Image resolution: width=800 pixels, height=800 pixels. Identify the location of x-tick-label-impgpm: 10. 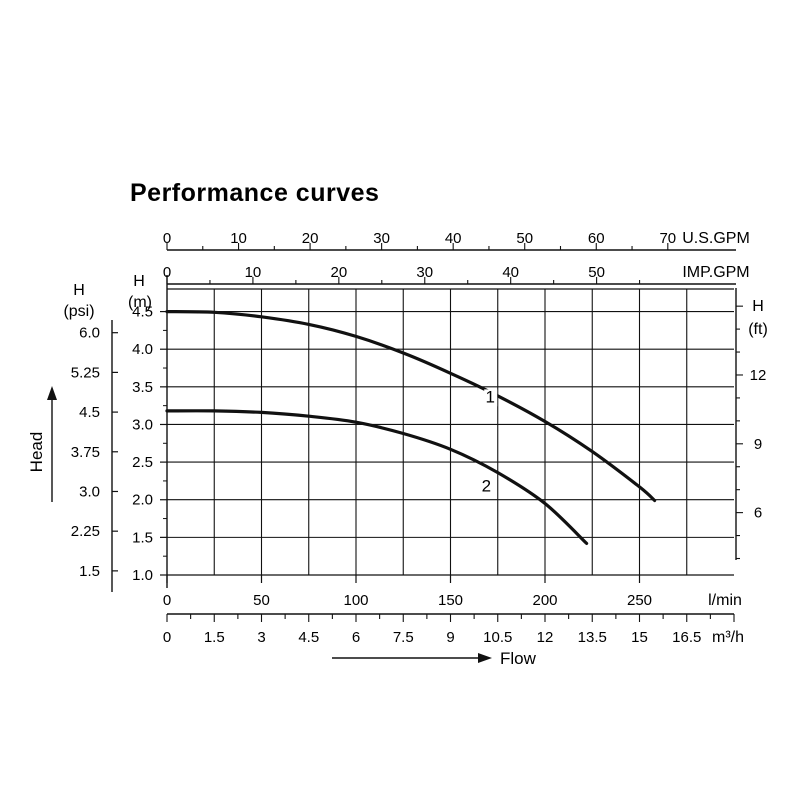
(253, 272).